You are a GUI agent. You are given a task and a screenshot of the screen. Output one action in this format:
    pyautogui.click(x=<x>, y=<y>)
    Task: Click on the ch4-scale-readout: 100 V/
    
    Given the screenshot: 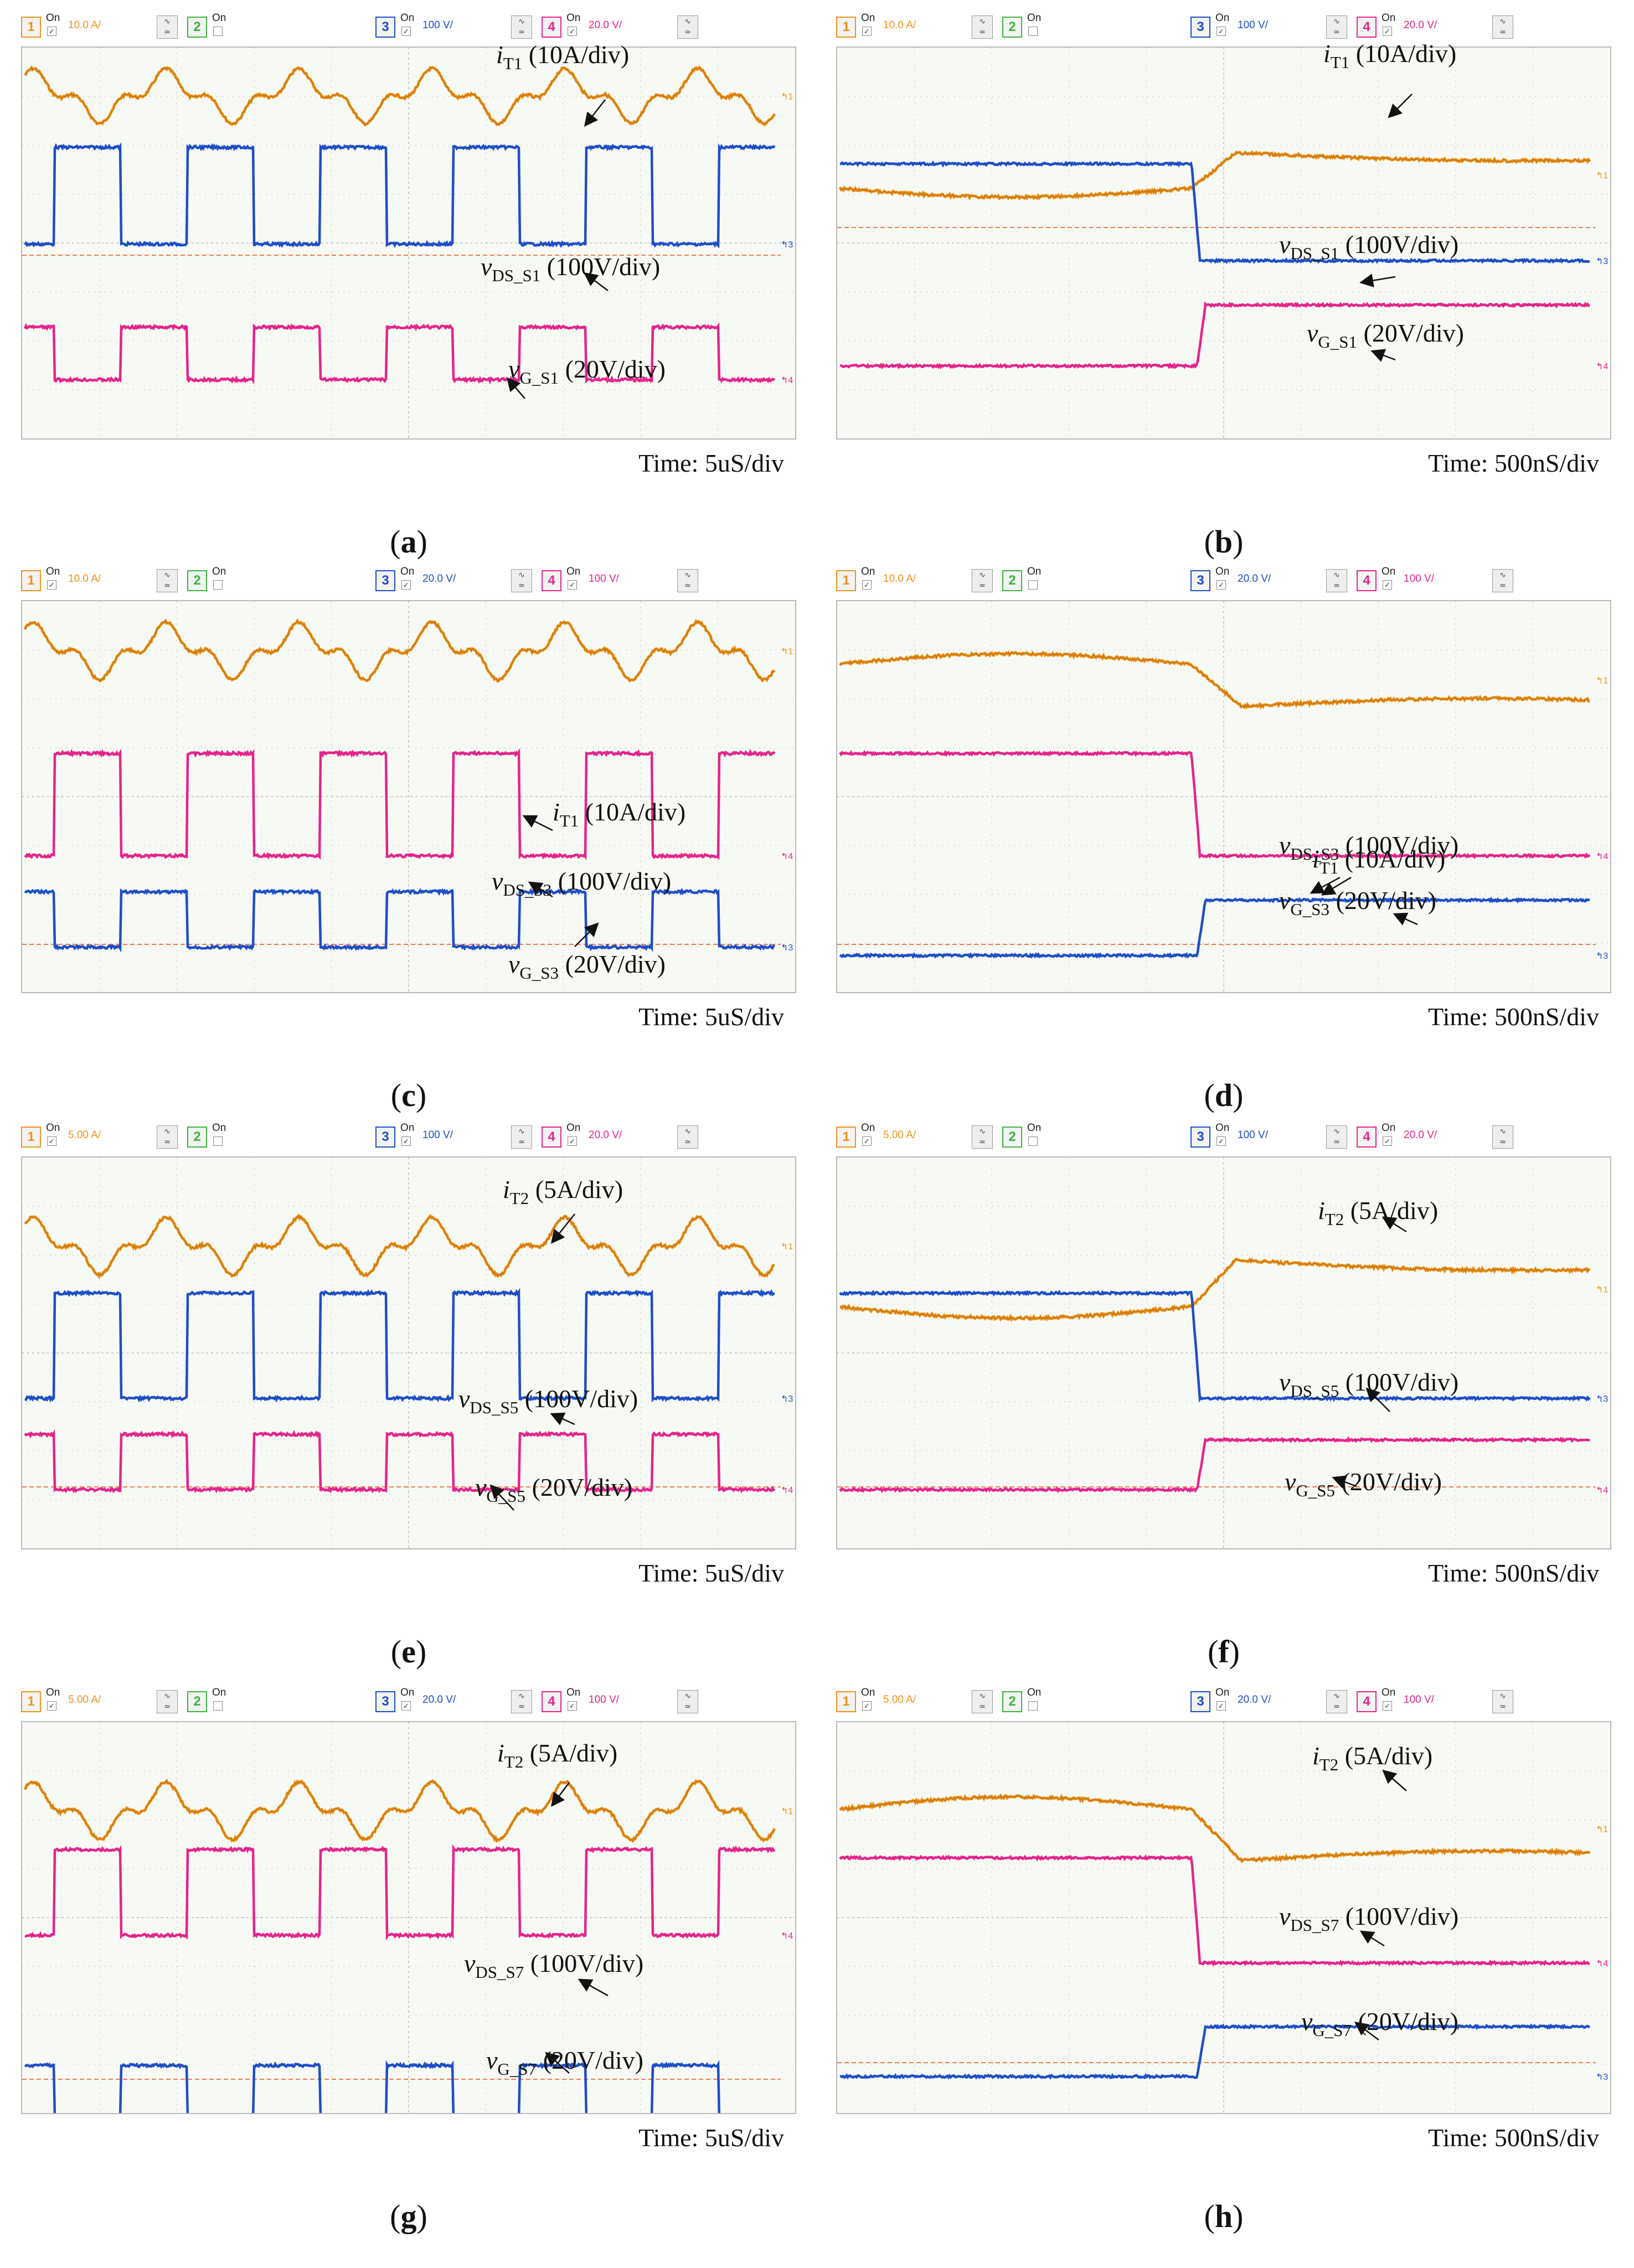 What is the action you would take?
    pyautogui.click(x=1419, y=1700)
    